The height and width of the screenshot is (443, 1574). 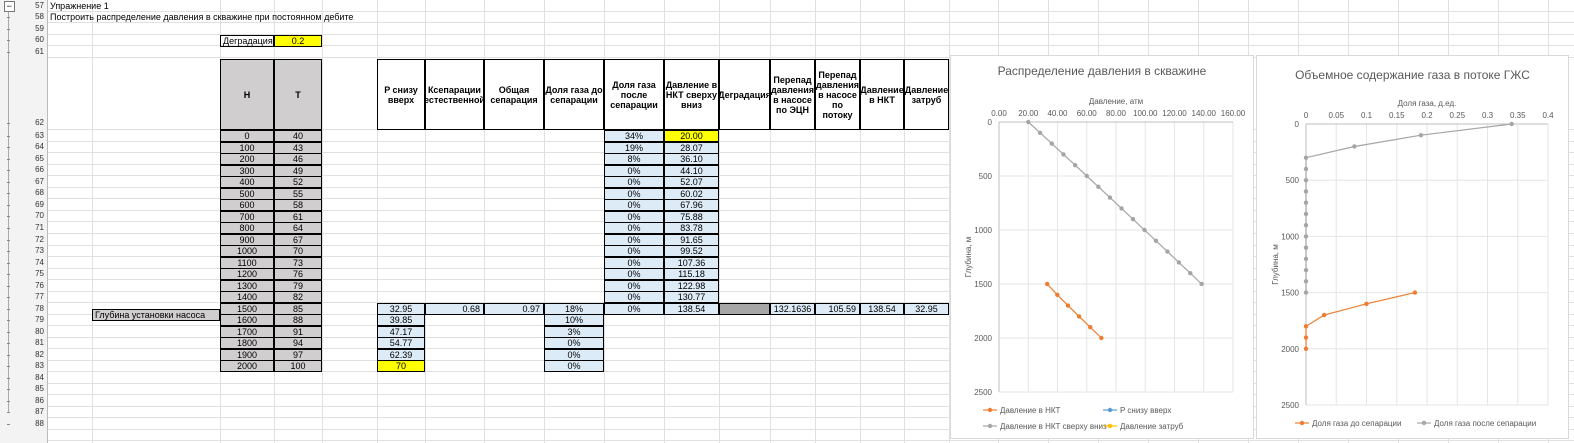 What do you see at coordinates (514, 309) in the screenshot?
I see `cell-total-sep: 0.97` at bounding box center [514, 309].